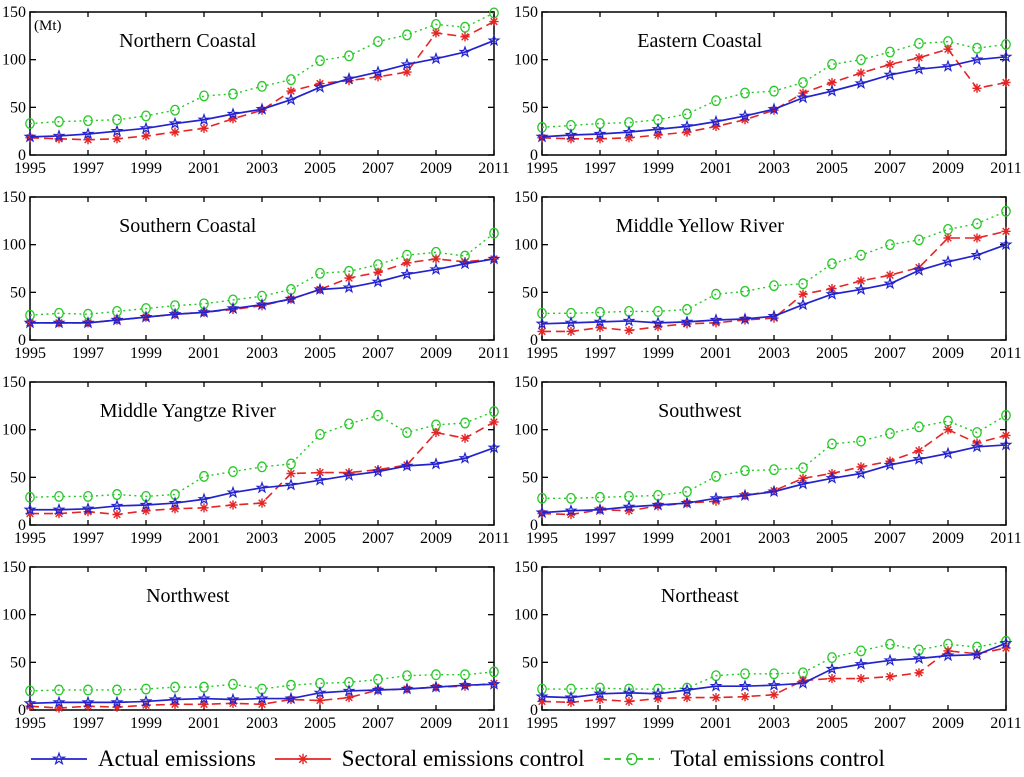 This screenshot has width=1024, height=777. What do you see at coordinates (188, 226) in the screenshot?
I see `chart-title: Southern Coastal` at bounding box center [188, 226].